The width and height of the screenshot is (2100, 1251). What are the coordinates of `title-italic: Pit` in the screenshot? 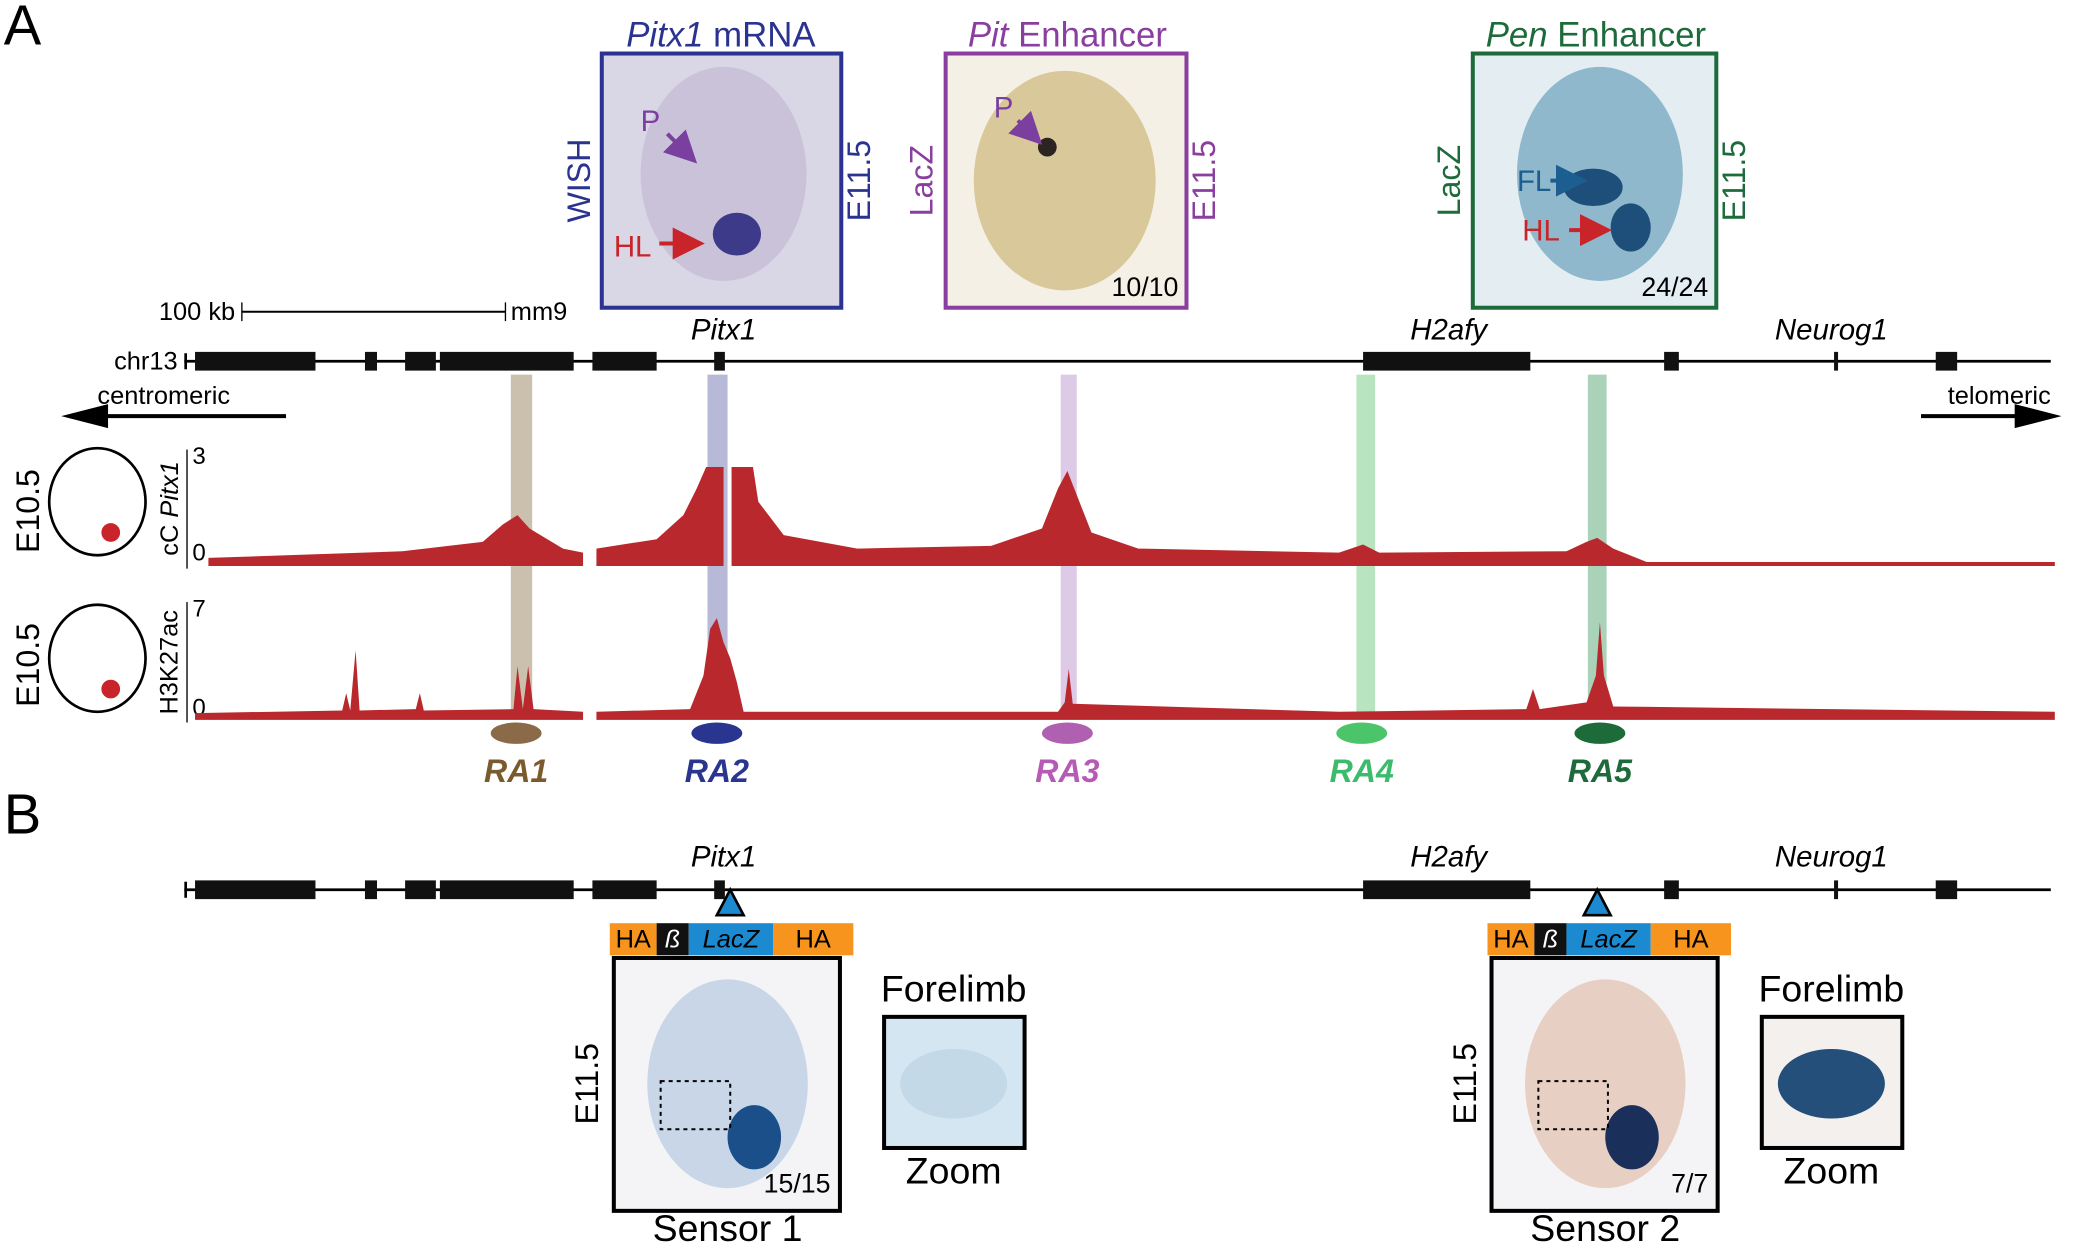 It's located at (989, 36).